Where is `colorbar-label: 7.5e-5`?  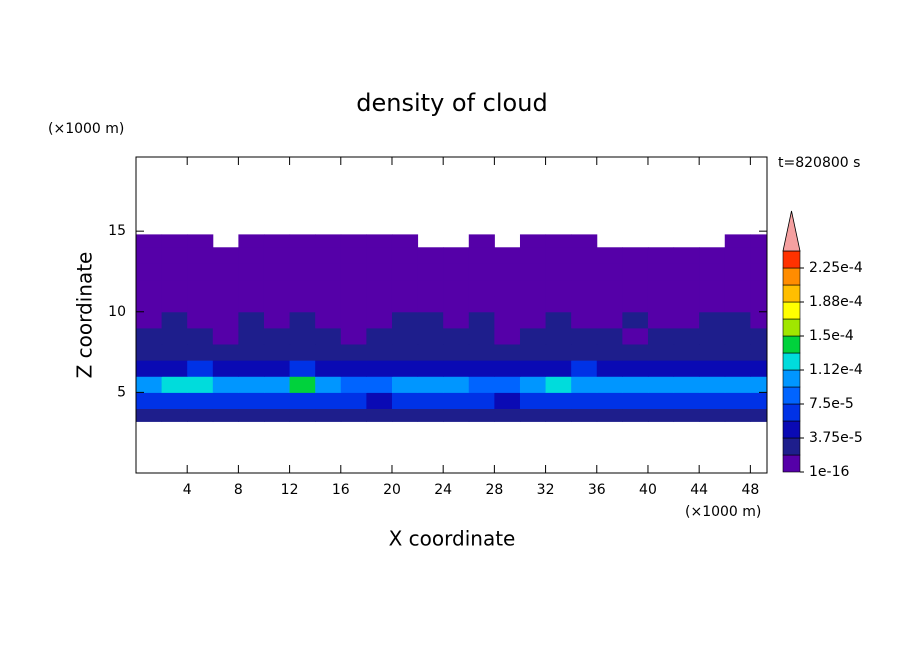 colorbar-label: 7.5e-5 is located at coordinates (831, 404).